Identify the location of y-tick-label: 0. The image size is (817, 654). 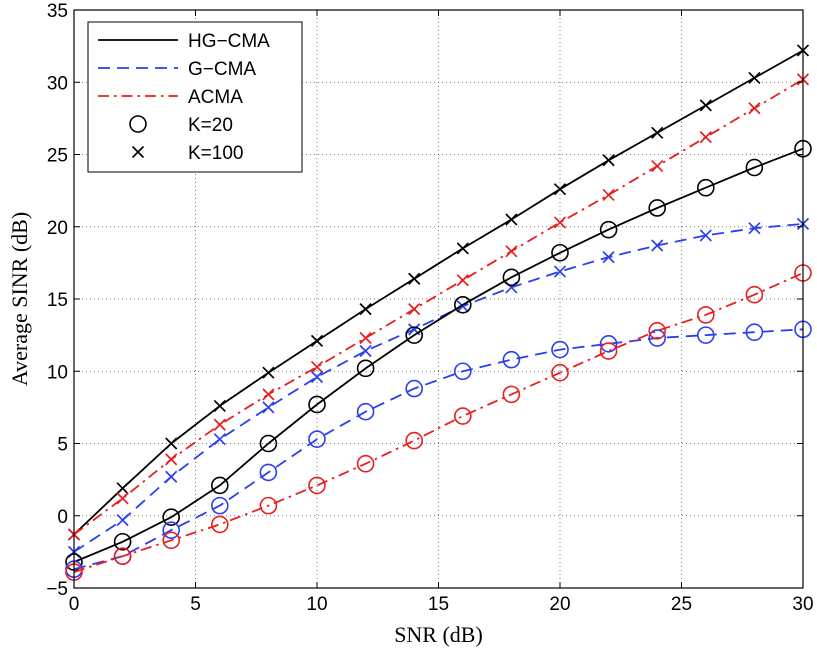
(62, 517).